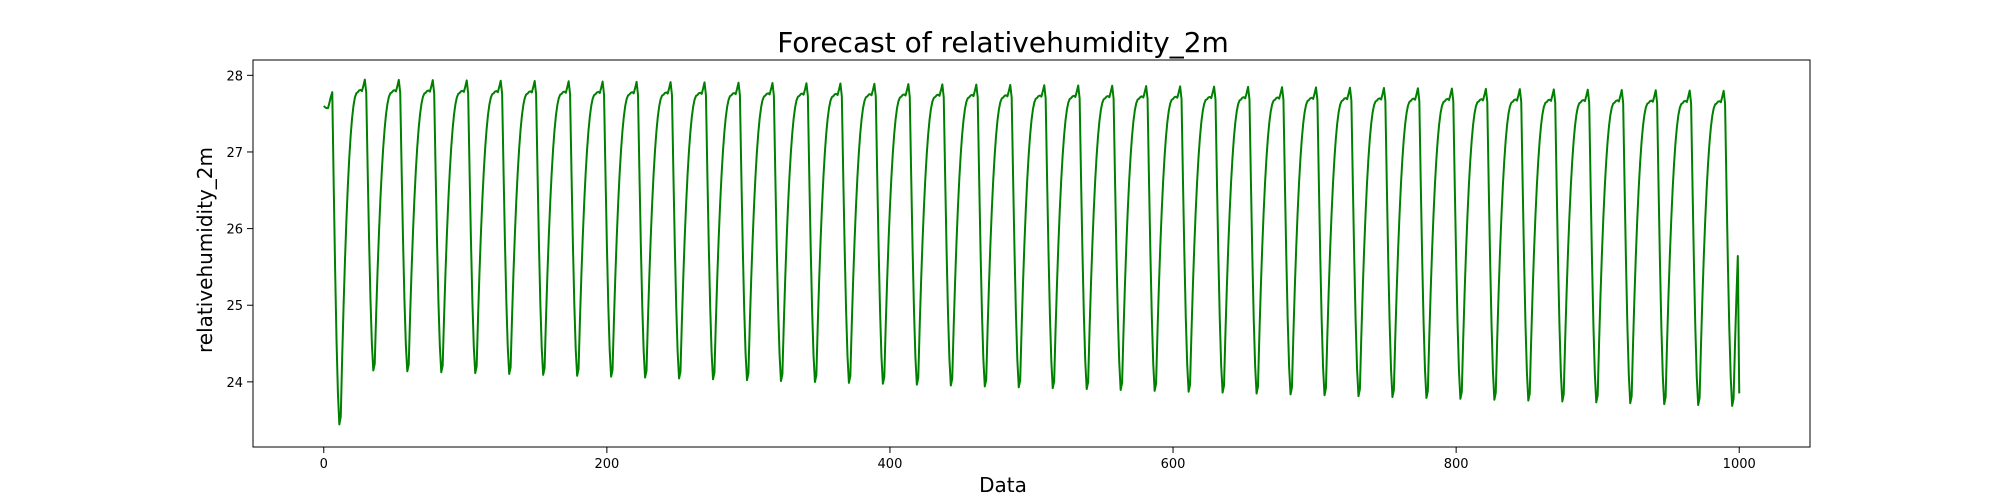 The height and width of the screenshot is (500, 2000). Describe the element at coordinates (234, 230) in the screenshot. I see `y-tick-label: 26` at that location.